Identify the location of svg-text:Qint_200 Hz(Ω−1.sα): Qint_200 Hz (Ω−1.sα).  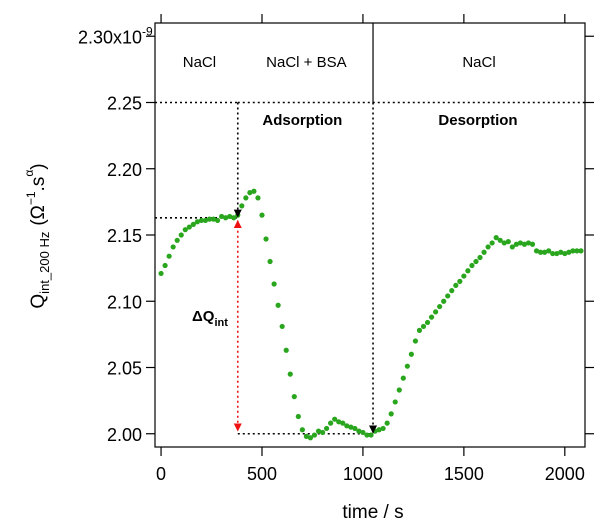
(37, 235).